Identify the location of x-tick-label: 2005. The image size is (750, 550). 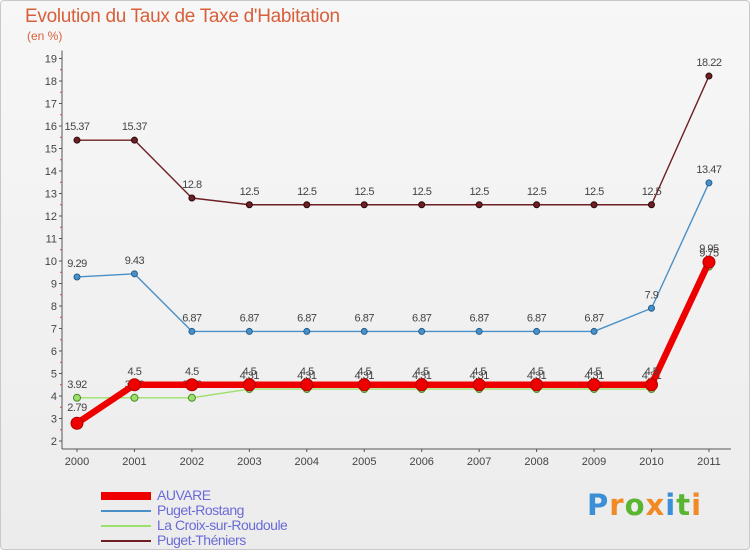
(364, 462).